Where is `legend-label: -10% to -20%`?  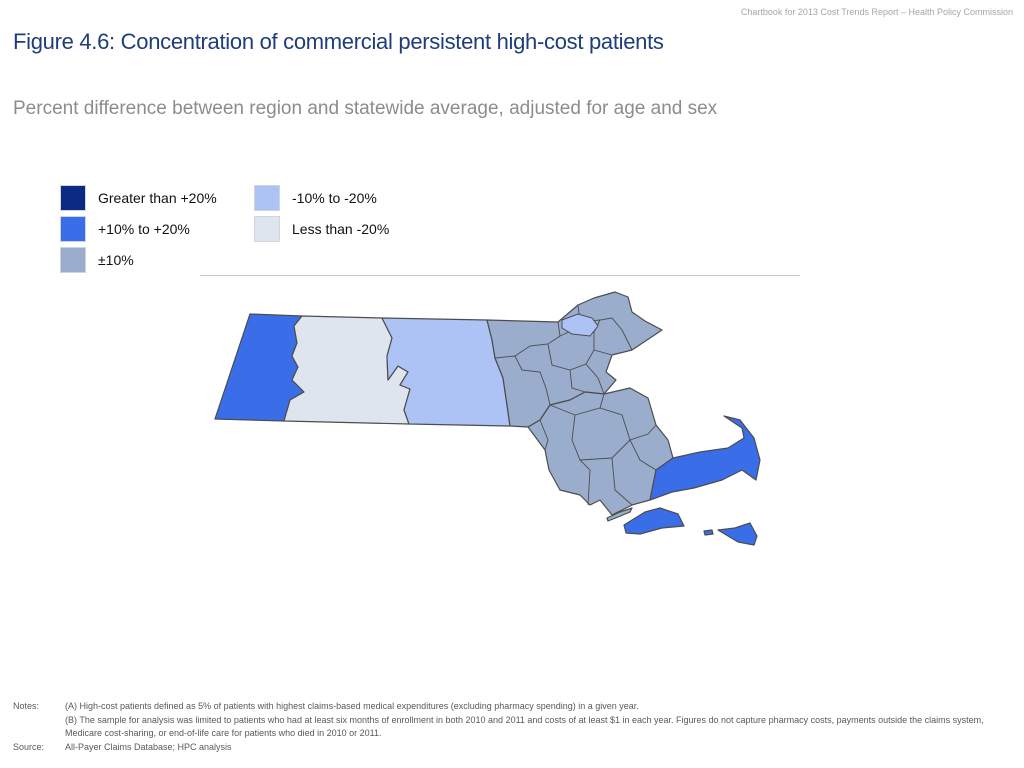
legend-label: -10% to -20% is located at coordinates (334, 198).